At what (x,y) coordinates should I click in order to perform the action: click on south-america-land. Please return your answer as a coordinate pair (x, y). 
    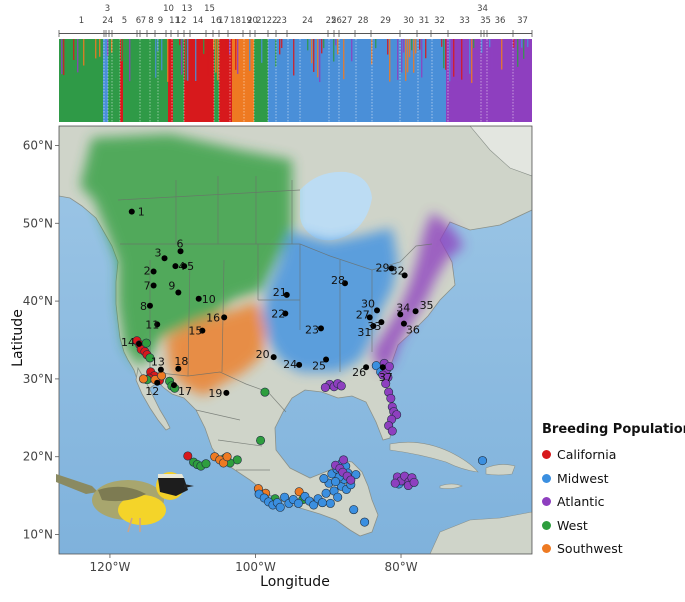
    Looking at the image, I should click on (480, 532).